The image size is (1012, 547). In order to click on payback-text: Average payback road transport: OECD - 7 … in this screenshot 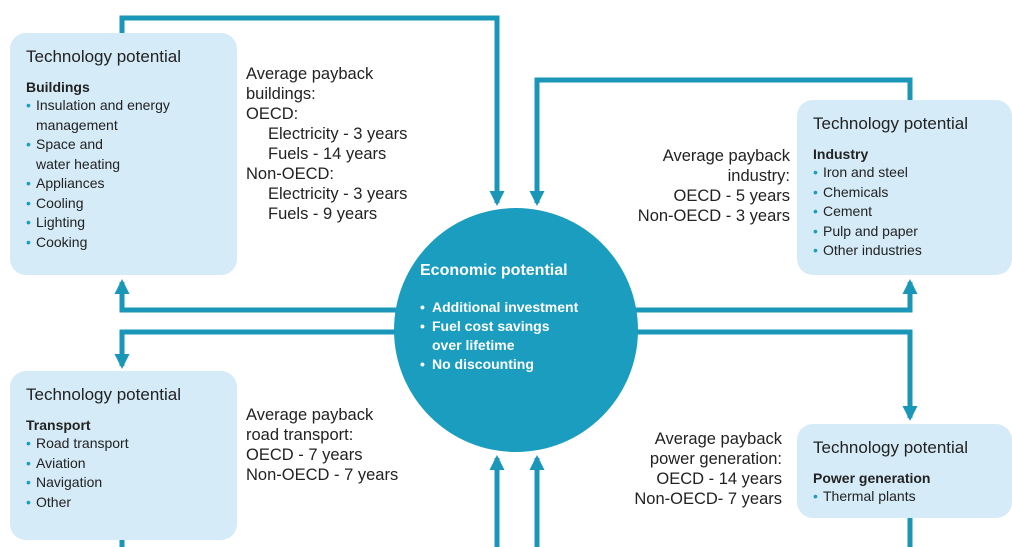, I will do `click(322, 445)`.